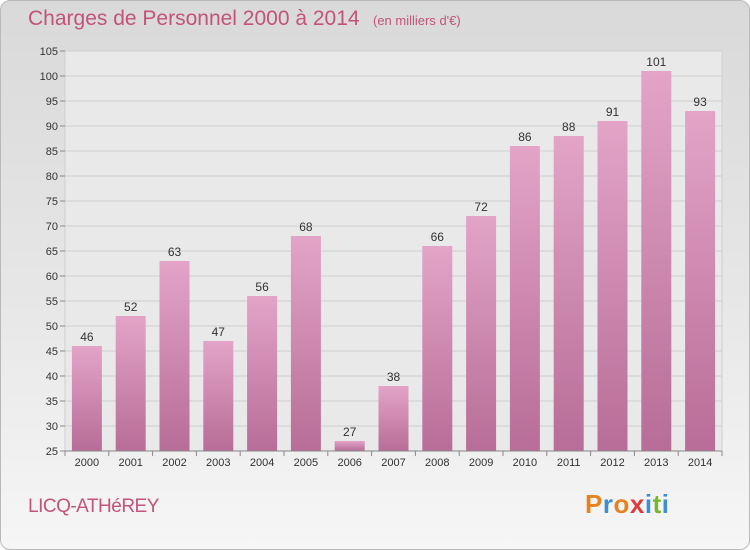 The width and height of the screenshot is (750, 550). What do you see at coordinates (219, 332) in the screenshot?
I see `data-label: 47` at bounding box center [219, 332].